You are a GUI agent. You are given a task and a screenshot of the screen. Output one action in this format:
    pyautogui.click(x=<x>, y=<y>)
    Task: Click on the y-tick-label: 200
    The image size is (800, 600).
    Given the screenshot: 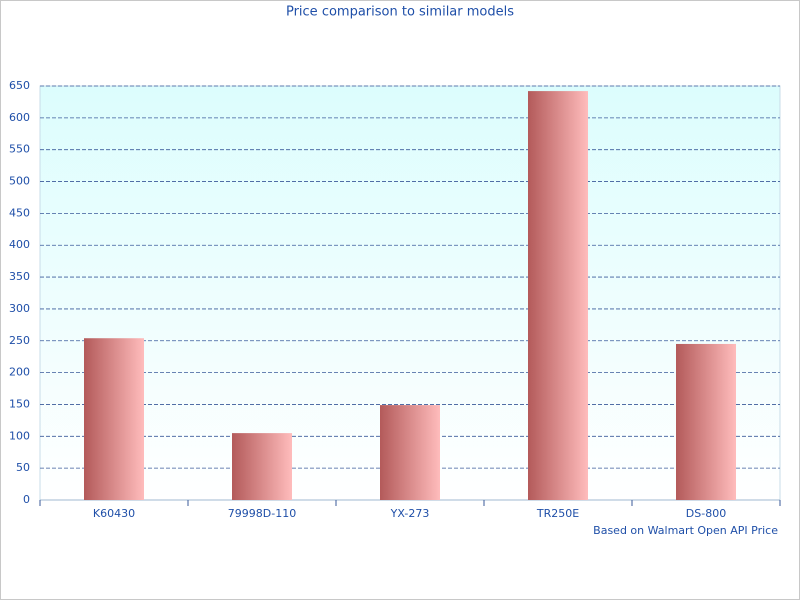 What is the action you would take?
    pyautogui.click(x=19, y=372)
    